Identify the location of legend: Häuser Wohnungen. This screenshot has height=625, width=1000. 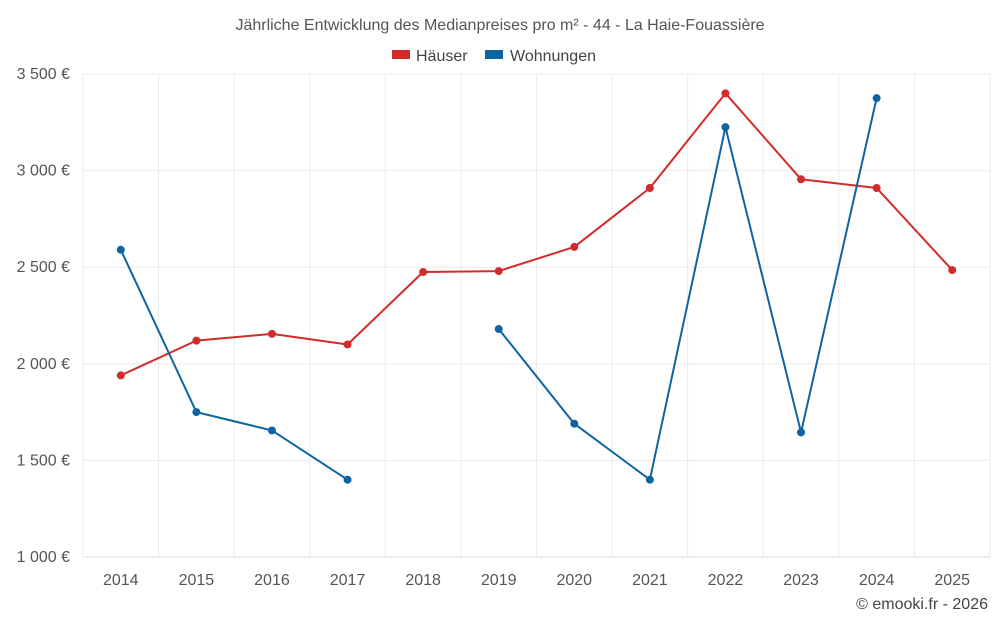
(494, 56).